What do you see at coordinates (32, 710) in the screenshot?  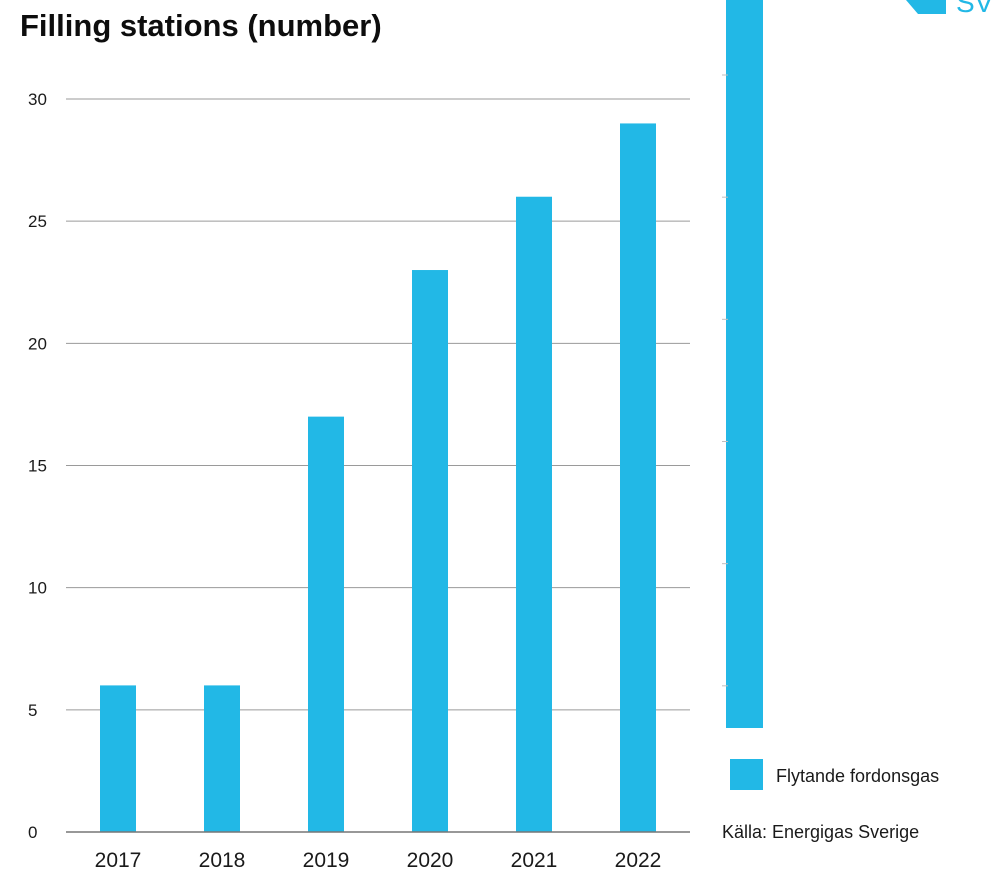 I see `y-tick-label: 5` at bounding box center [32, 710].